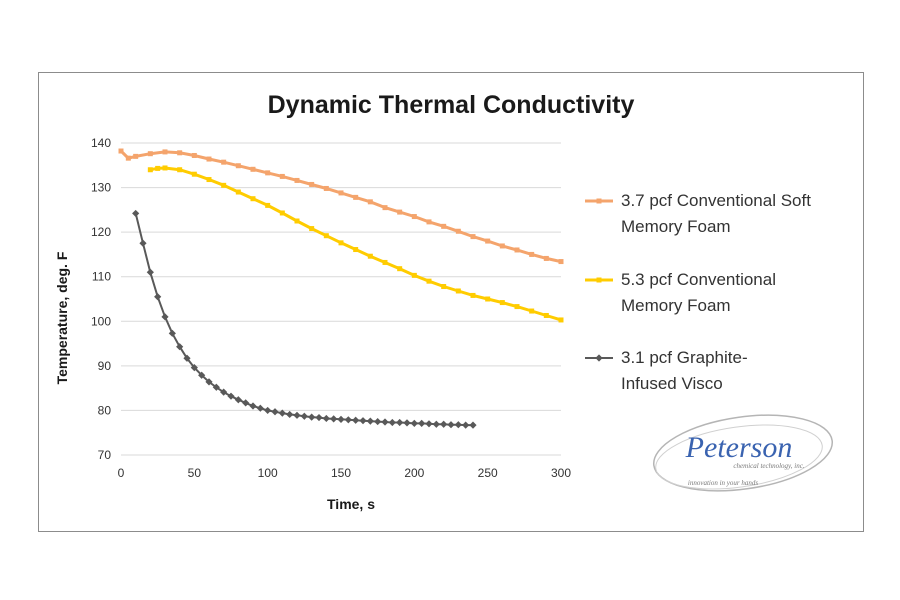 This screenshot has height=600, width=900. I want to click on chart-title: Dynamic Thermal Conductivity, so click(451, 105).